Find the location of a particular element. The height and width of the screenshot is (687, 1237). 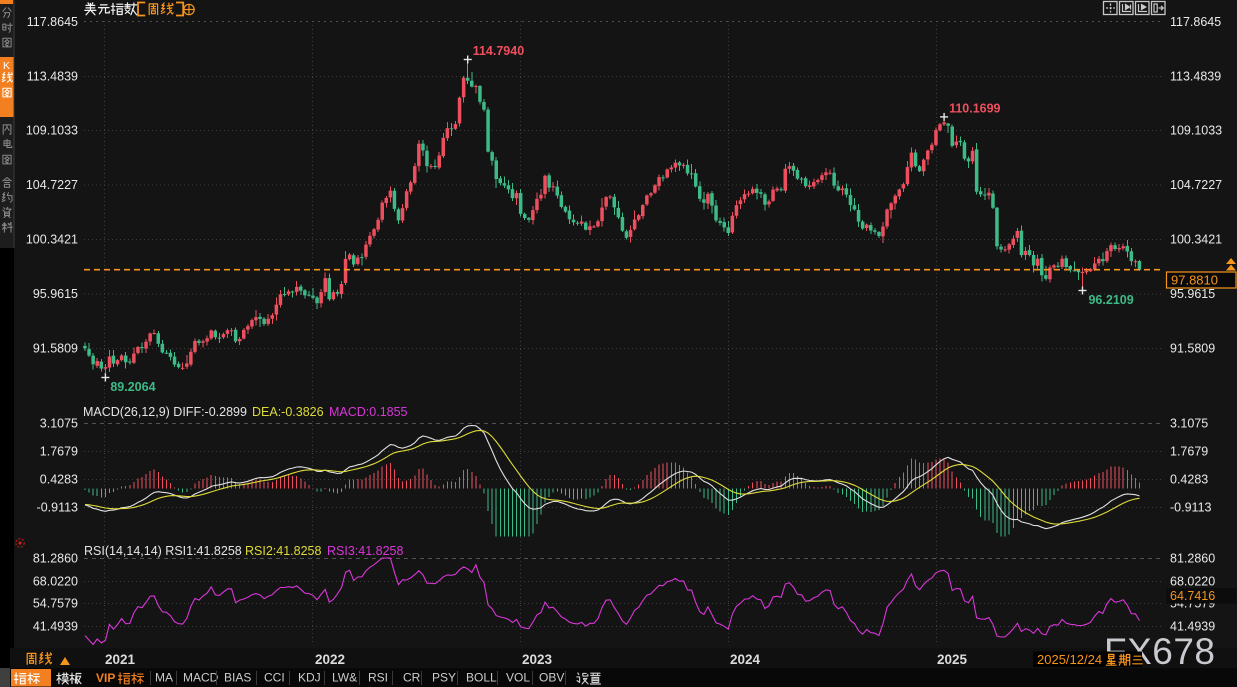

svg-text: VOL is located at coordinates (518, 678).